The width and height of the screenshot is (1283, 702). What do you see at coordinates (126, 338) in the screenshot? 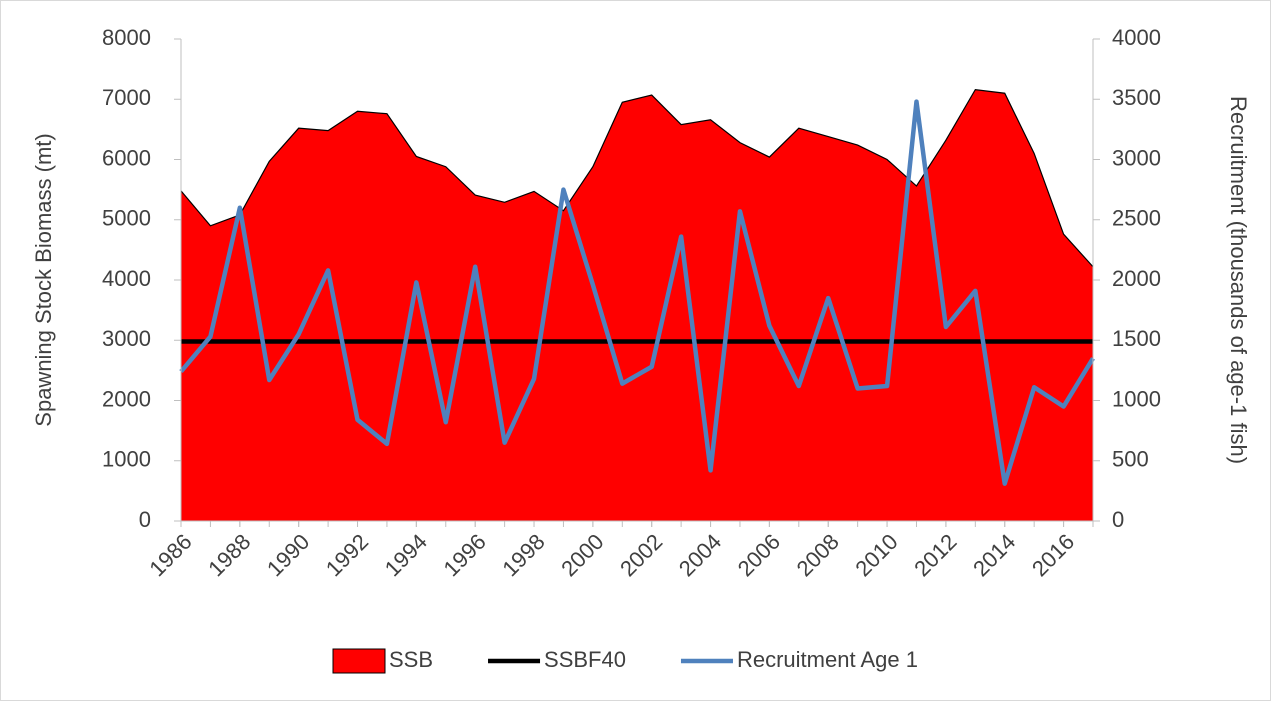
I see `y-tick-label: 3000` at bounding box center [126, 338].